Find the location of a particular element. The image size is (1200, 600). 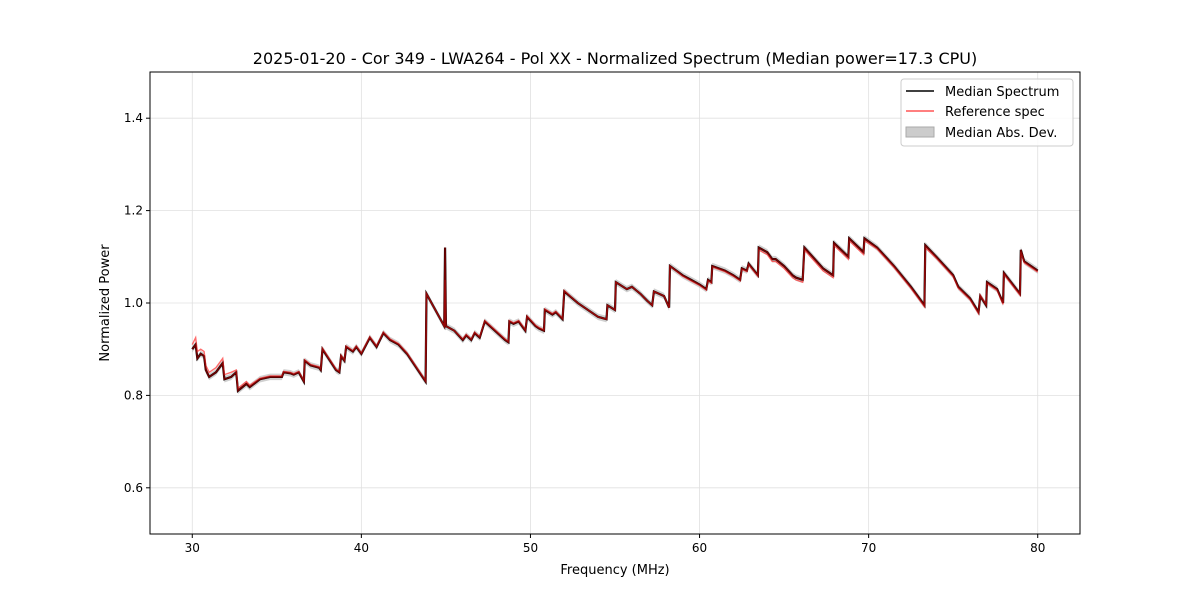

legend-box is located at coordinates (987, 112).